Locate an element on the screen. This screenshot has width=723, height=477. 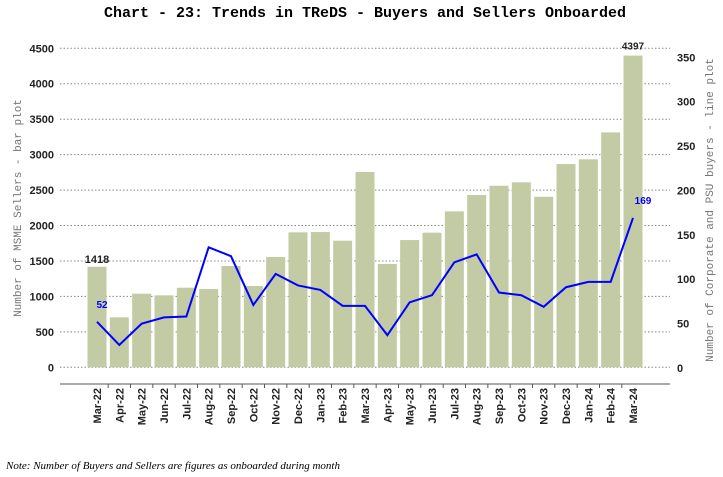
right-tick-label: 50 is located at coordinates (683, 325).